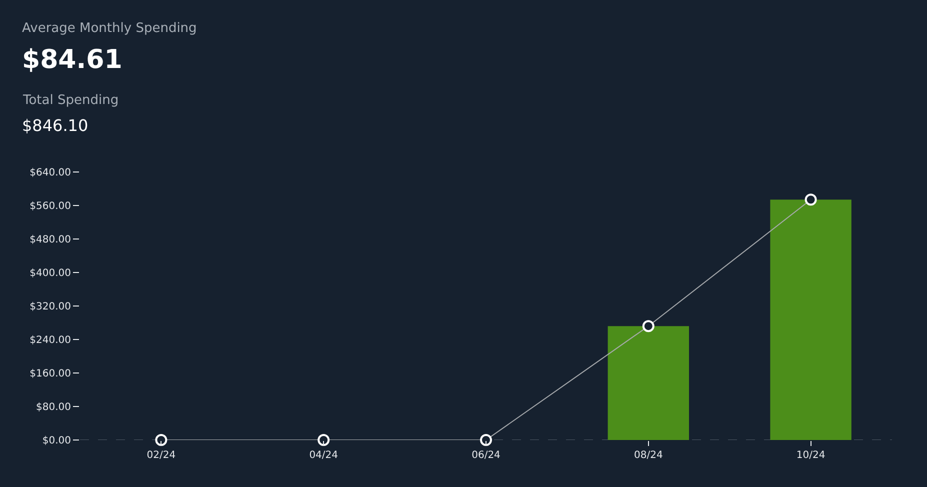 Image resolution: width=927 pixels, height=487 pixels. I want to click on chart-title: Average Monthly Spending, so click(109, 28).